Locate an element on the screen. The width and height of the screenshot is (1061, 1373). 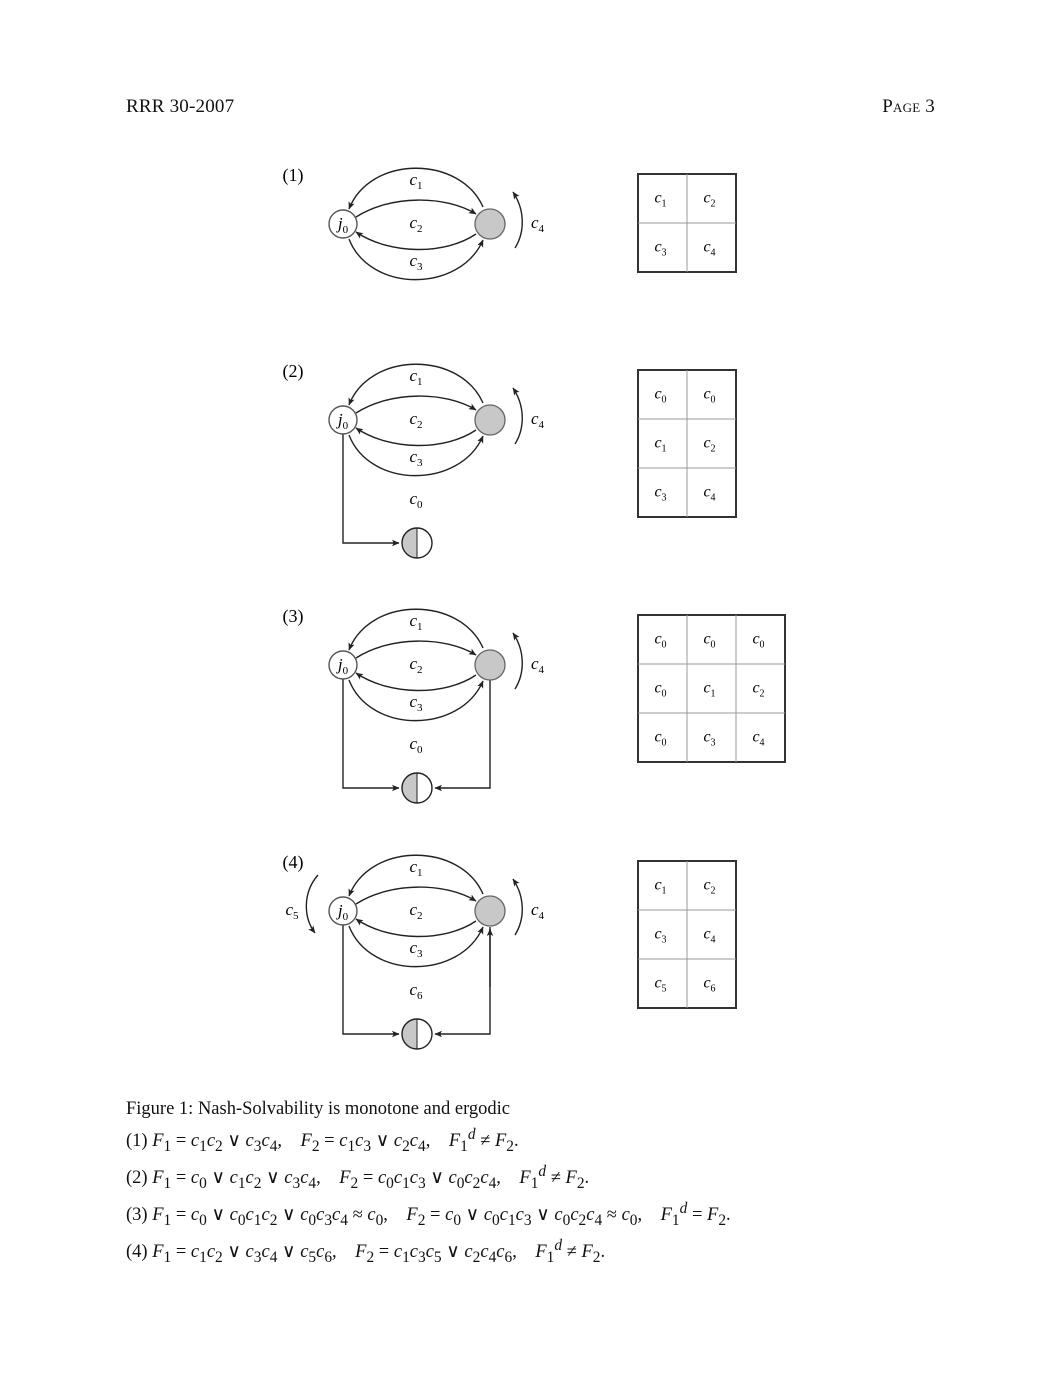
payoff-table: c1 c2 c3 c4 is located at coordinates (687, 223).